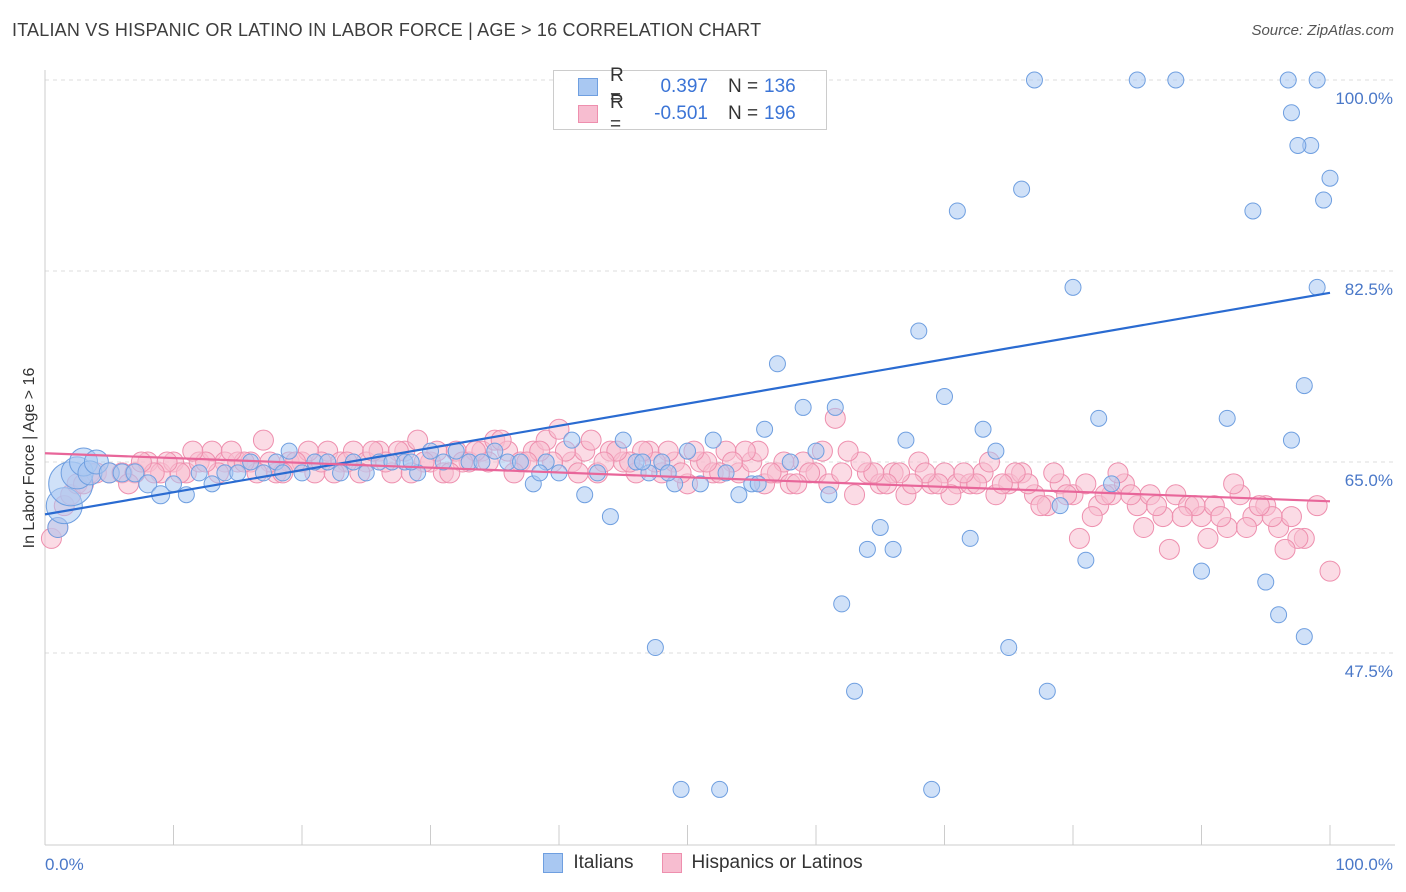 Image resolution: width=1406 pixels, height=892 pixels. What do you see at coordinates (1364, 864) in the screenshot?
I see `x-tick-label-max: 100.0%` at bounding box center [1364, 864].